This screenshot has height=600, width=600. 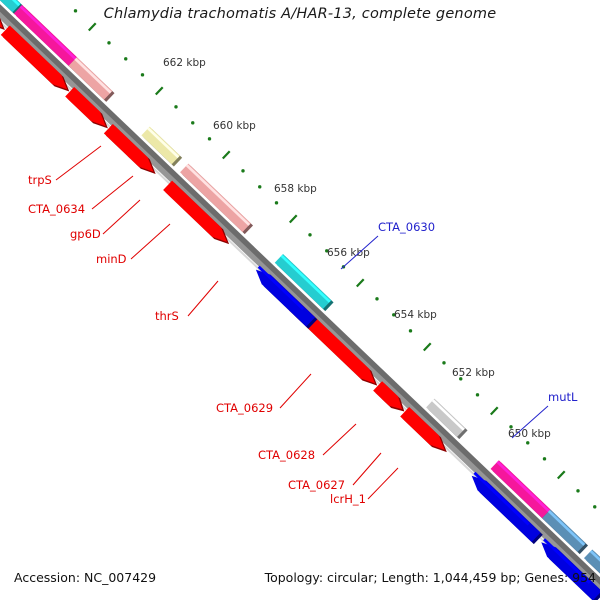 What do you see at coordinates (85, 577) in the screenshot?
I see `accession-text: Accession: NC_007429` at bounding box center [85, 577].